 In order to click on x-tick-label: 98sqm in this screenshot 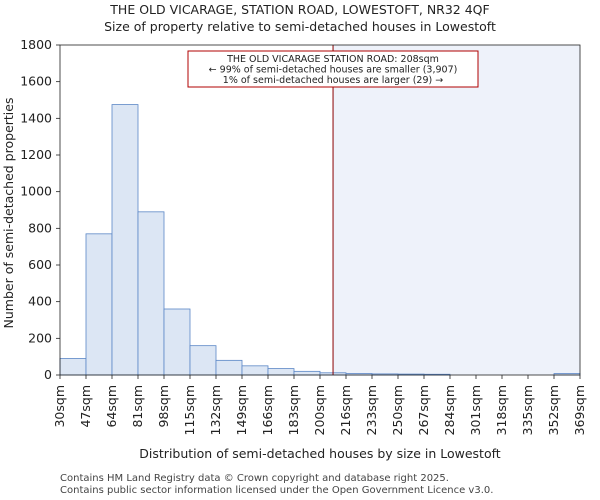, I will do `click(163, 406)`.